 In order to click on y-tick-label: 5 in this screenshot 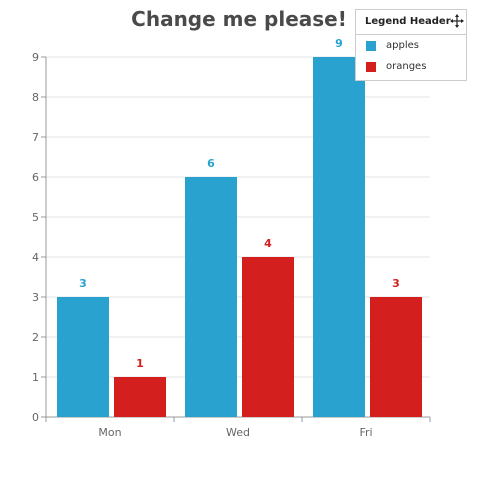, I will do `click(35, 217)`.